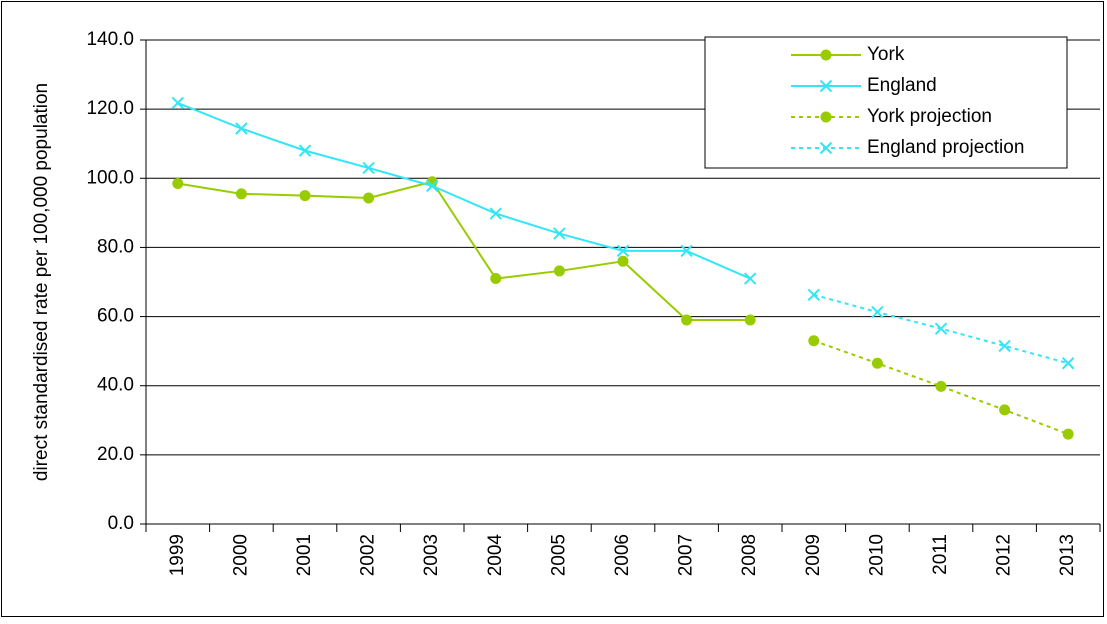 Image resolution: width=1107 pixels, height=624 pixels. Describe the element at coordinates (115, 454) in the screenshot. I see `y-tick-label: 20.0` at that location.